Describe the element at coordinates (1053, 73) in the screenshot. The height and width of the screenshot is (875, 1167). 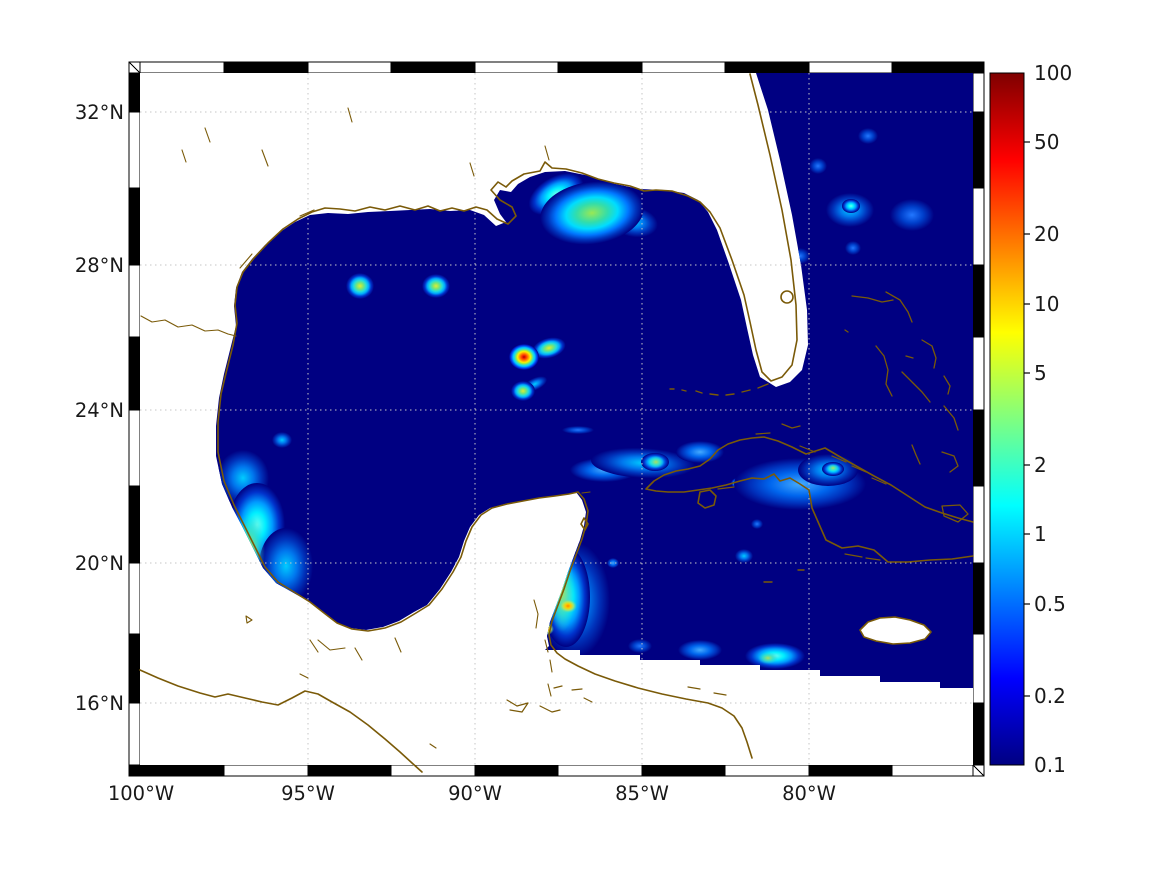
I see `colorbar-tick-label: 100` at that location.